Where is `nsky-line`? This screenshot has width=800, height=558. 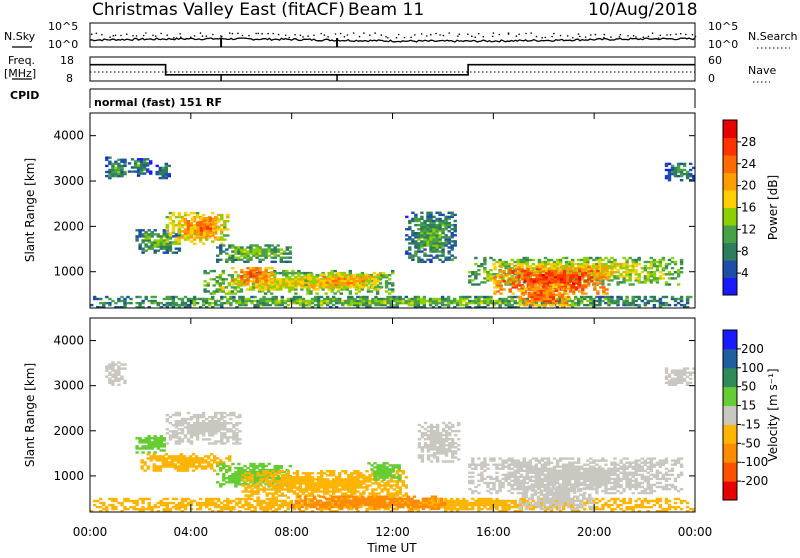
nsky-line is located at coordinates (392, 40).